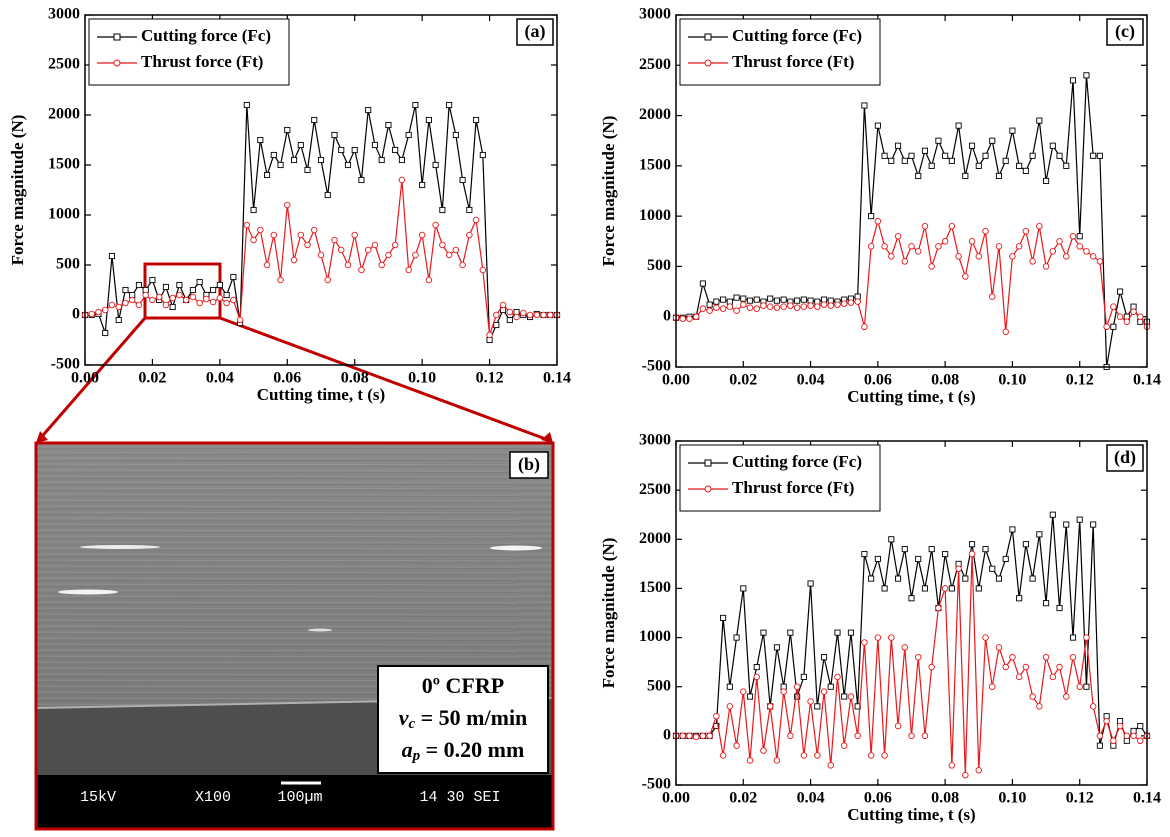 The width and height of the screenshot is (1170, 837). I want to click on x-axis-label: Cutting time, t (s), so click(911, 814).